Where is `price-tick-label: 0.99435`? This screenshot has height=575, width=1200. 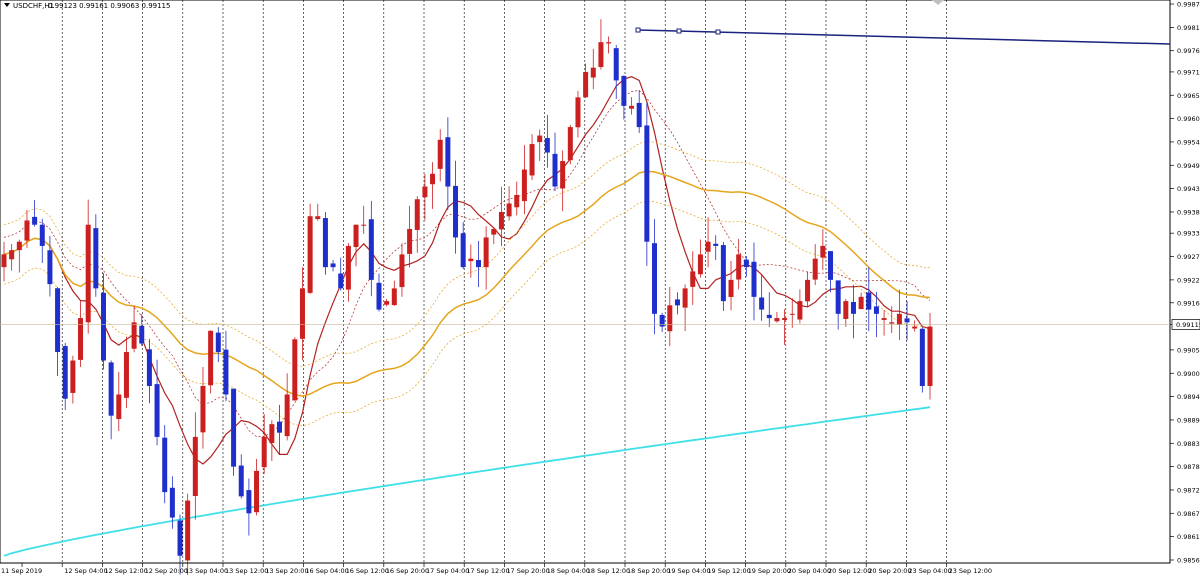 price-tick-label: 0.99435 is located at coordinates (1188, 189).